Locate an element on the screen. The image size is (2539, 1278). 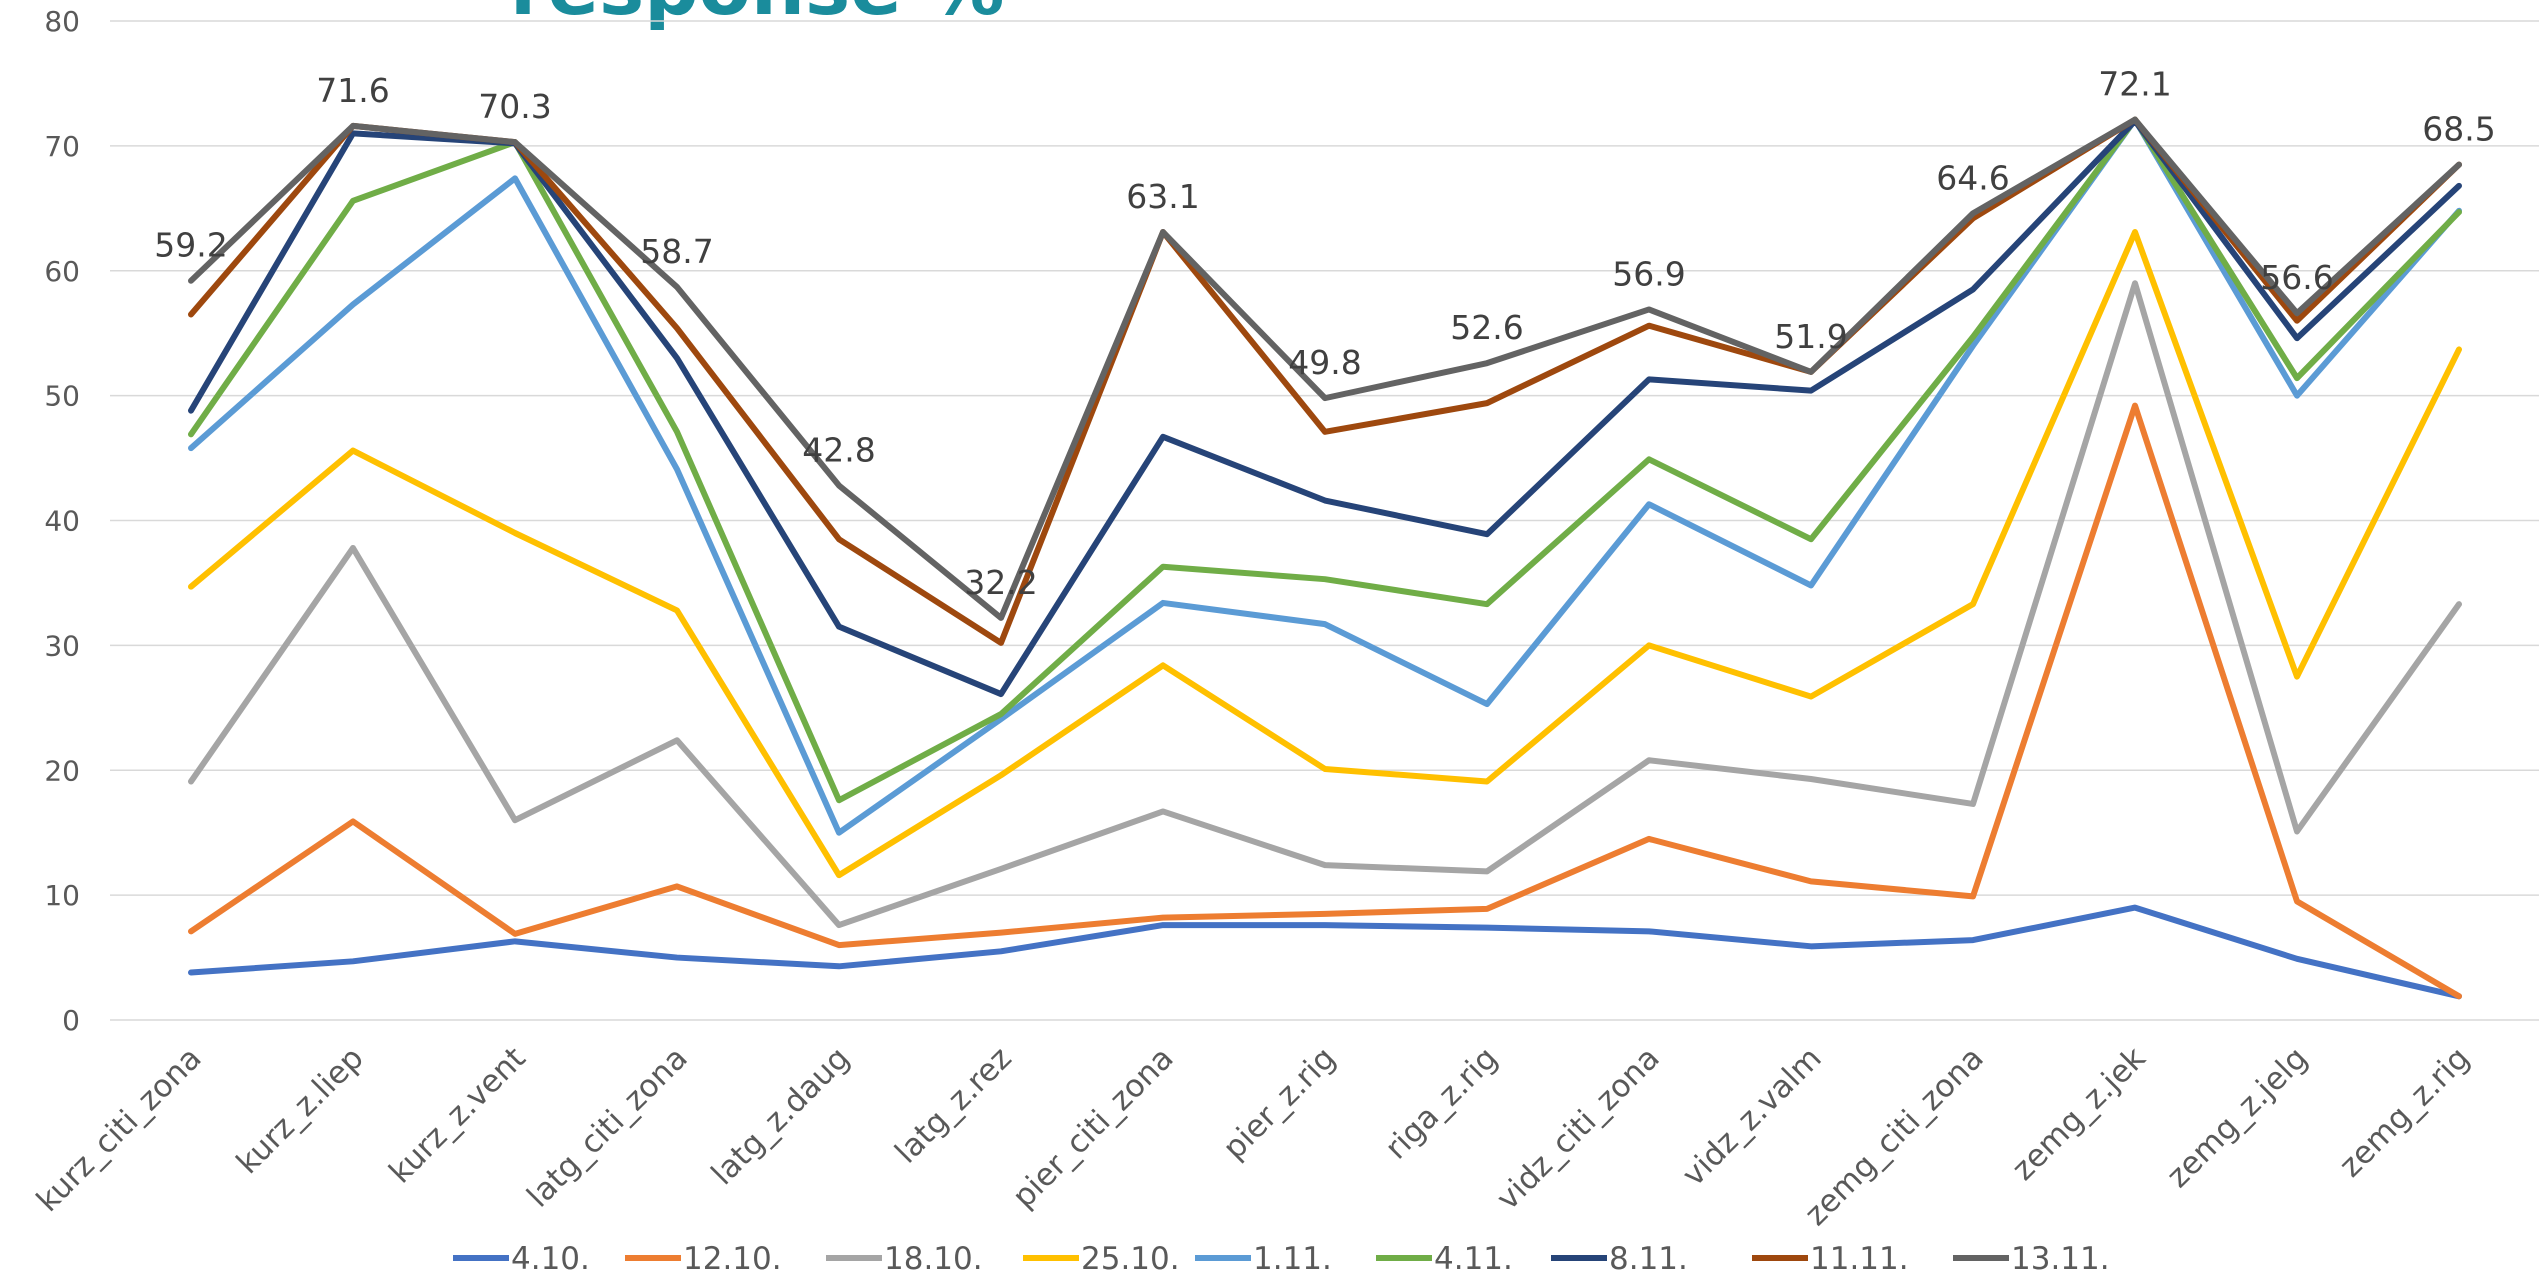
legend-label: 12.10. is located at coordinates (732, 1259).